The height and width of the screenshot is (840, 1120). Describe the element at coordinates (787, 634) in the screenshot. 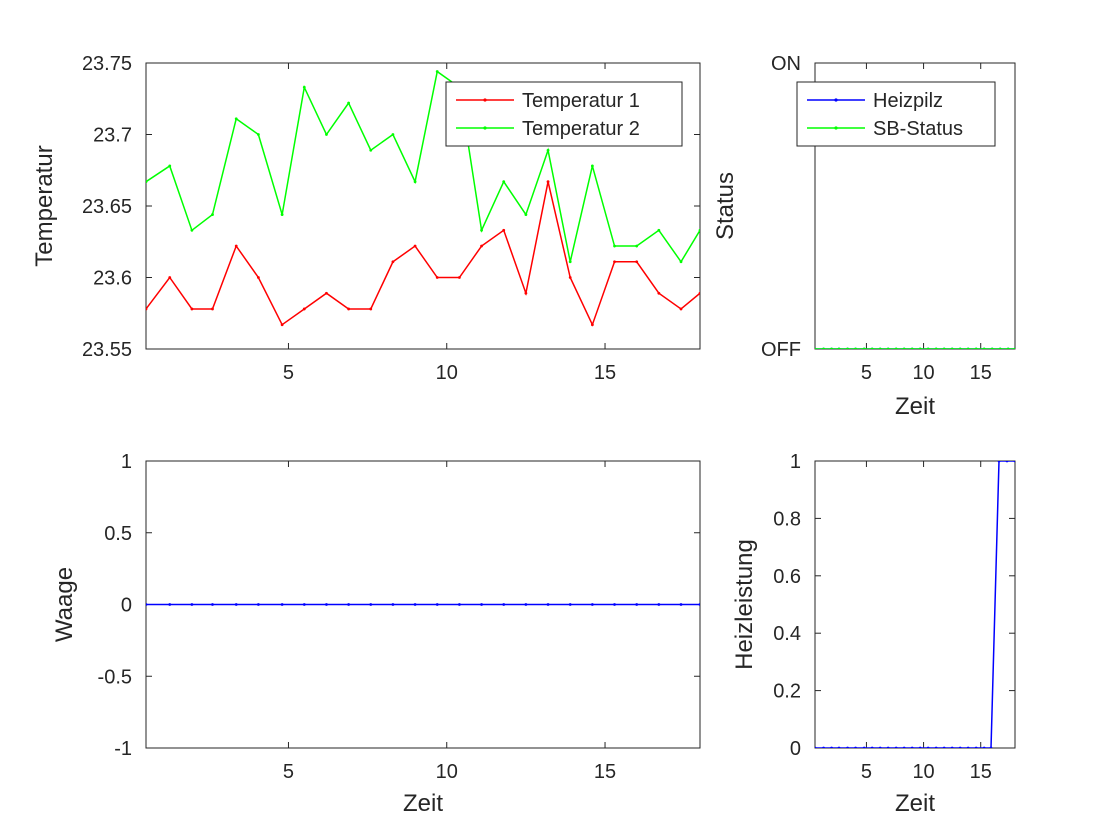

I see `y-tick-label: 0.4` at that location.